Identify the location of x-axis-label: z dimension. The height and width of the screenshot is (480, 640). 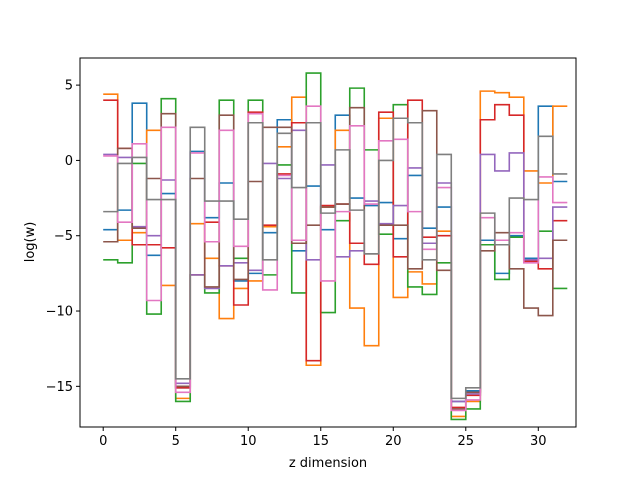
(328, 463).